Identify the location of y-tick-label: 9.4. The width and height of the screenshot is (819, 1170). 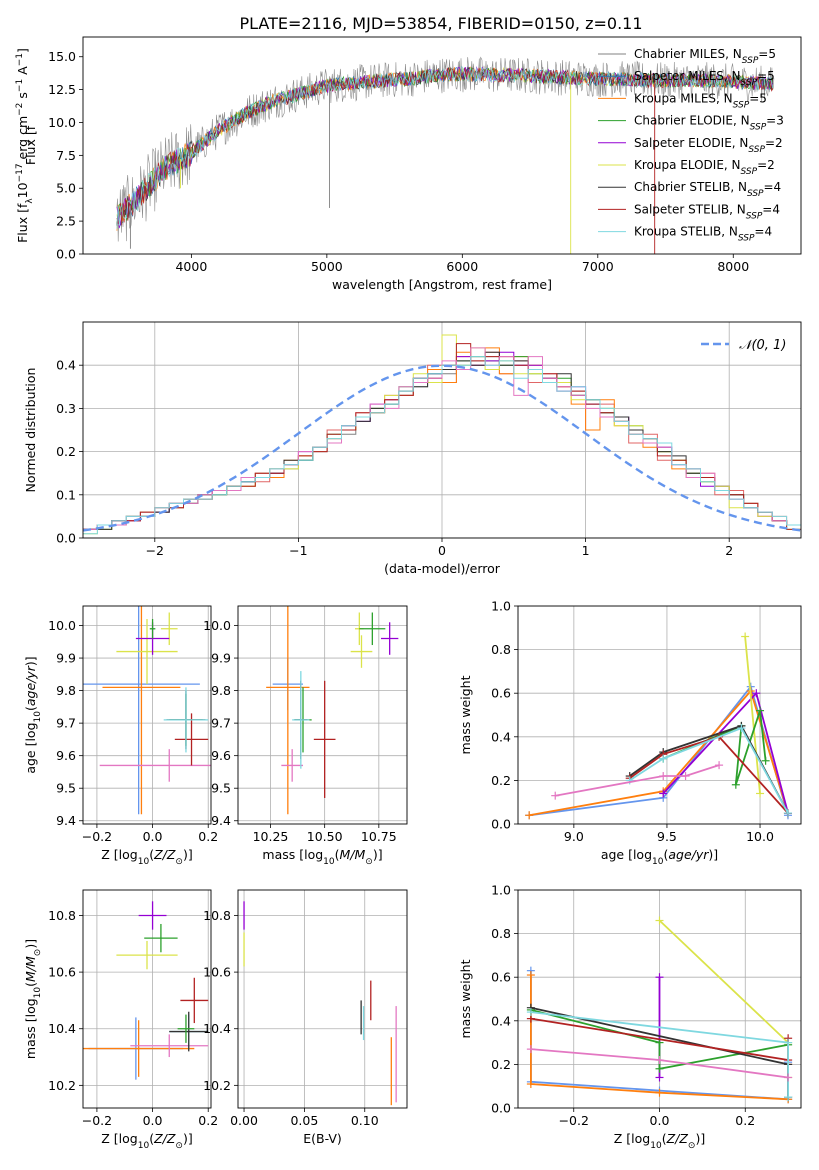
(221, 820).